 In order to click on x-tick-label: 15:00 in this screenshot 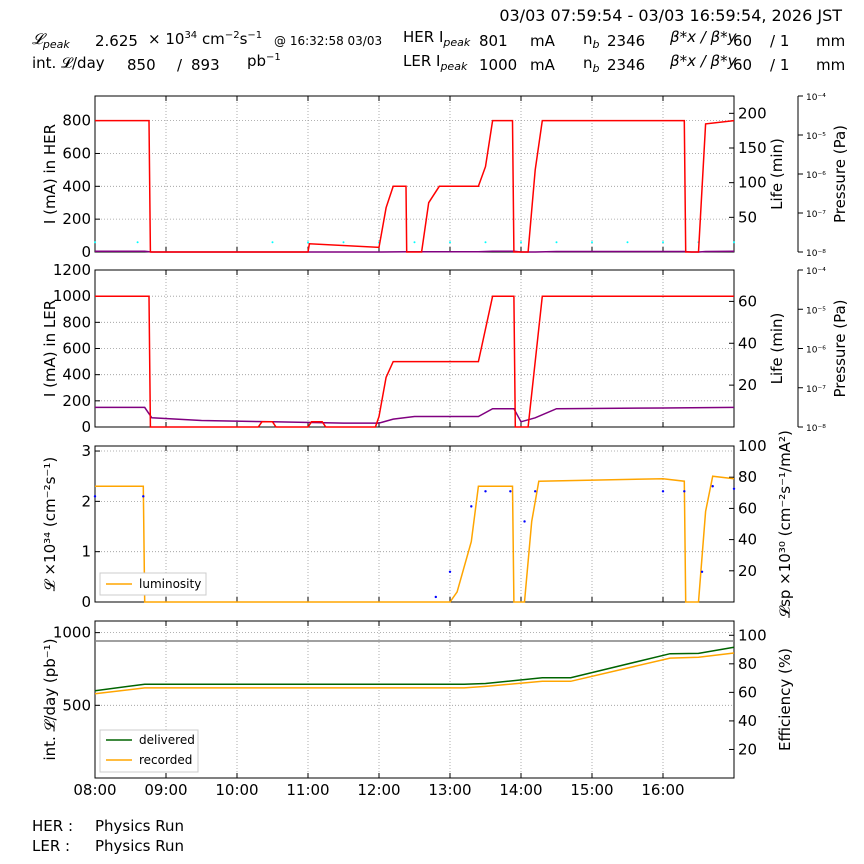, I will do `click(591, 790)`.